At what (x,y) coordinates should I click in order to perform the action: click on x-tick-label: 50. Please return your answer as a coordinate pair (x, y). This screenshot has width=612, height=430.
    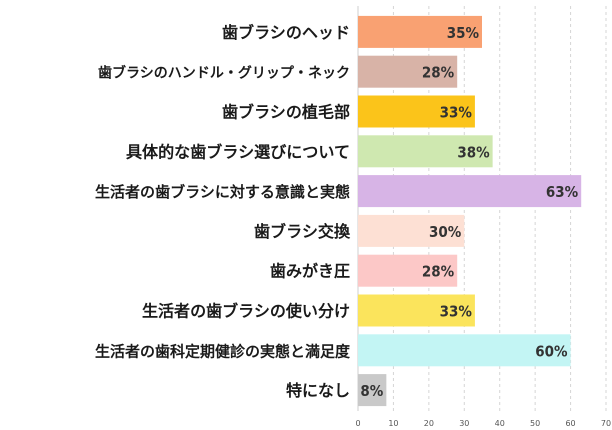
    Looking at the image, I should click on (535, 423).